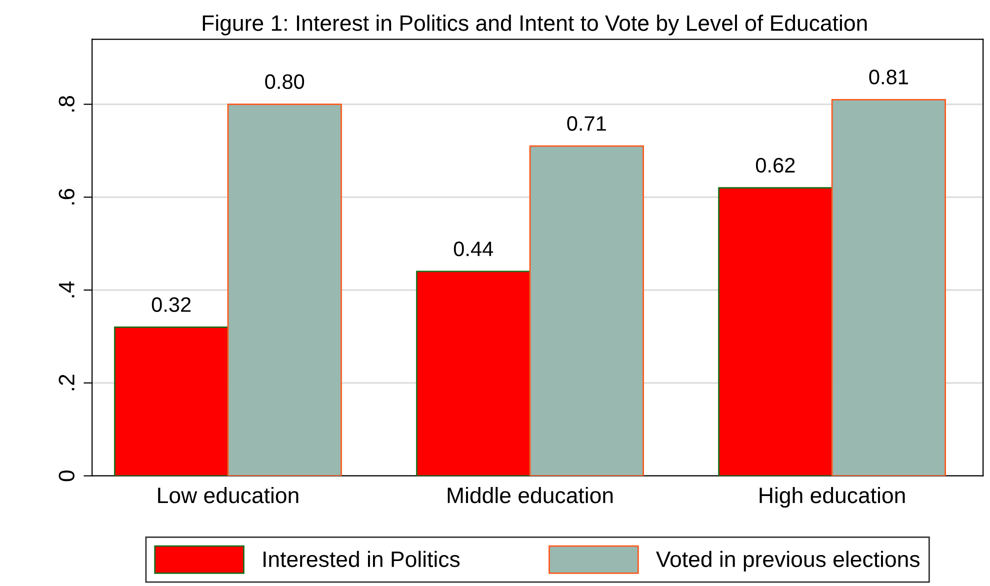 The image size is (990, 586). What do you see at coordinates (474, 249) in the screenshot?
I see `data-label: 0.44` at bounding box center [474, 249].